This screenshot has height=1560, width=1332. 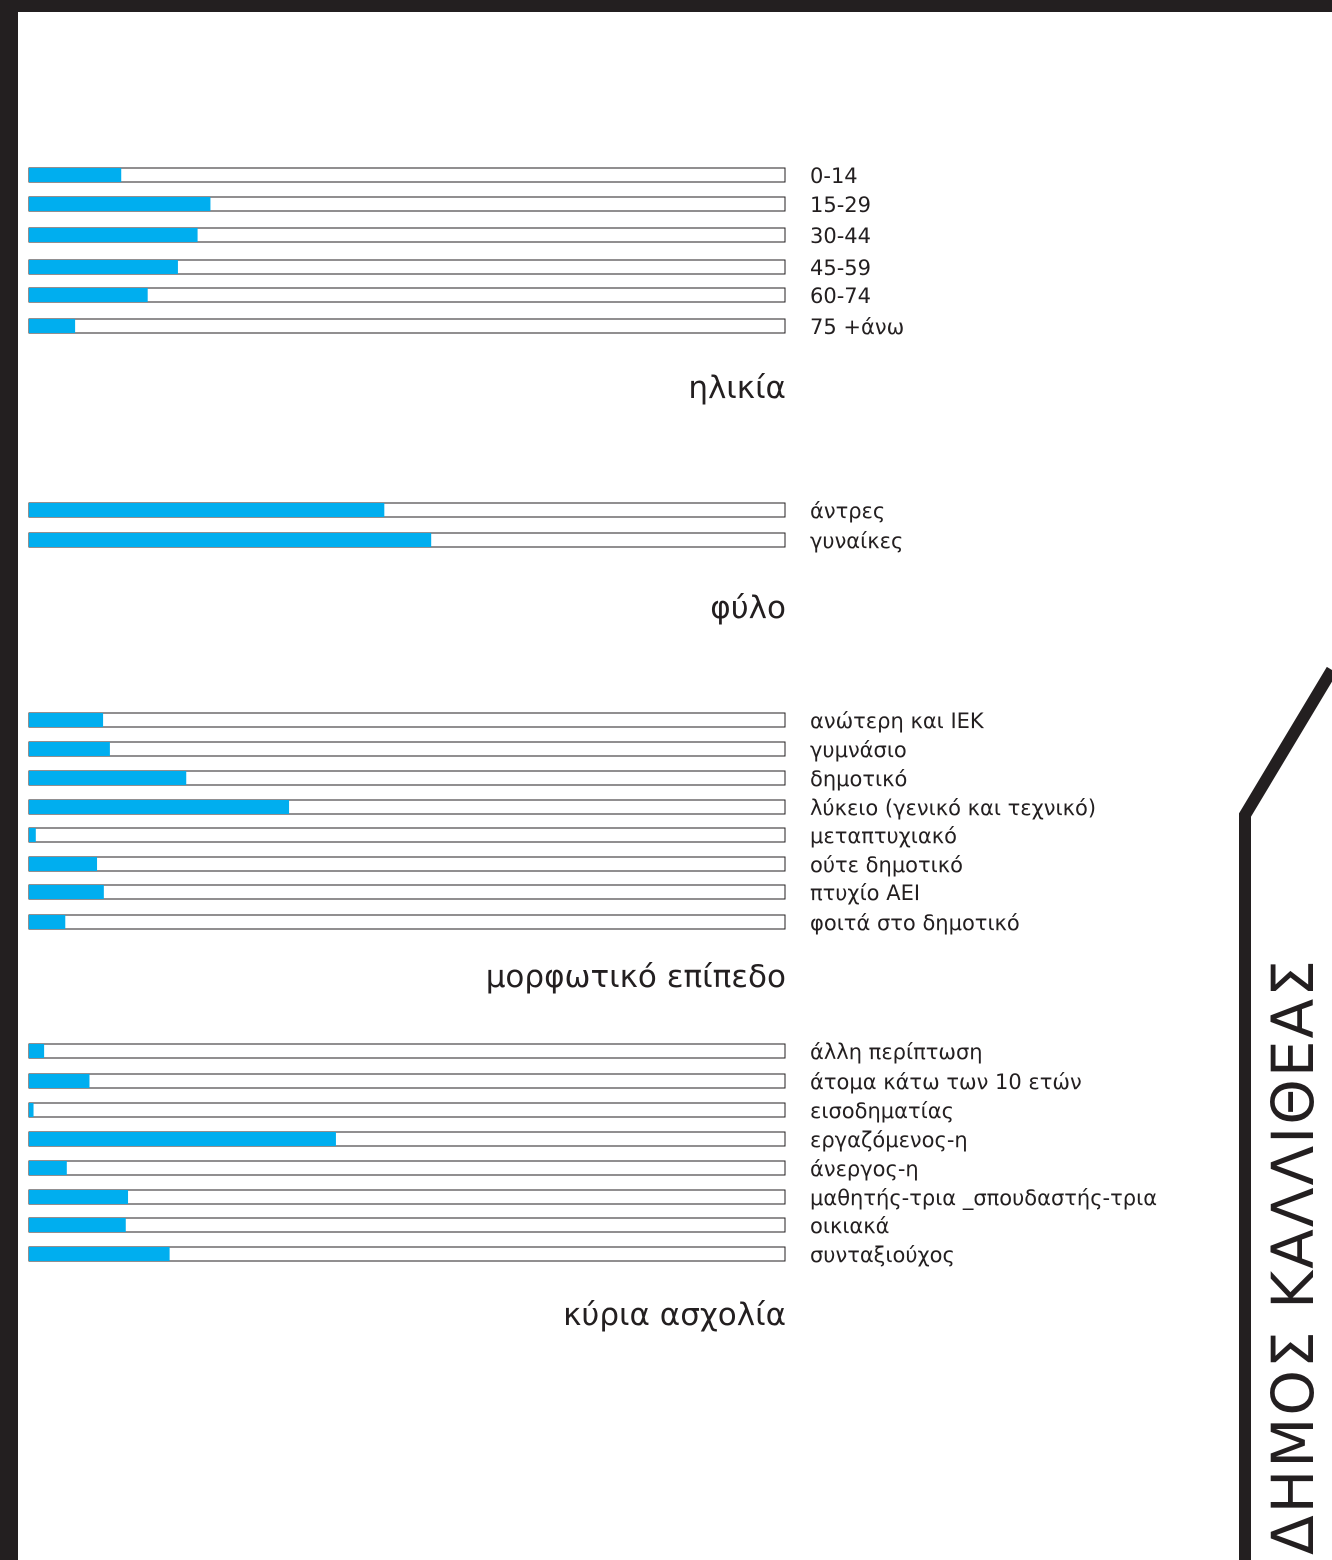 I want to click on category-label: δημοτικό, so click(x=858, y=779).